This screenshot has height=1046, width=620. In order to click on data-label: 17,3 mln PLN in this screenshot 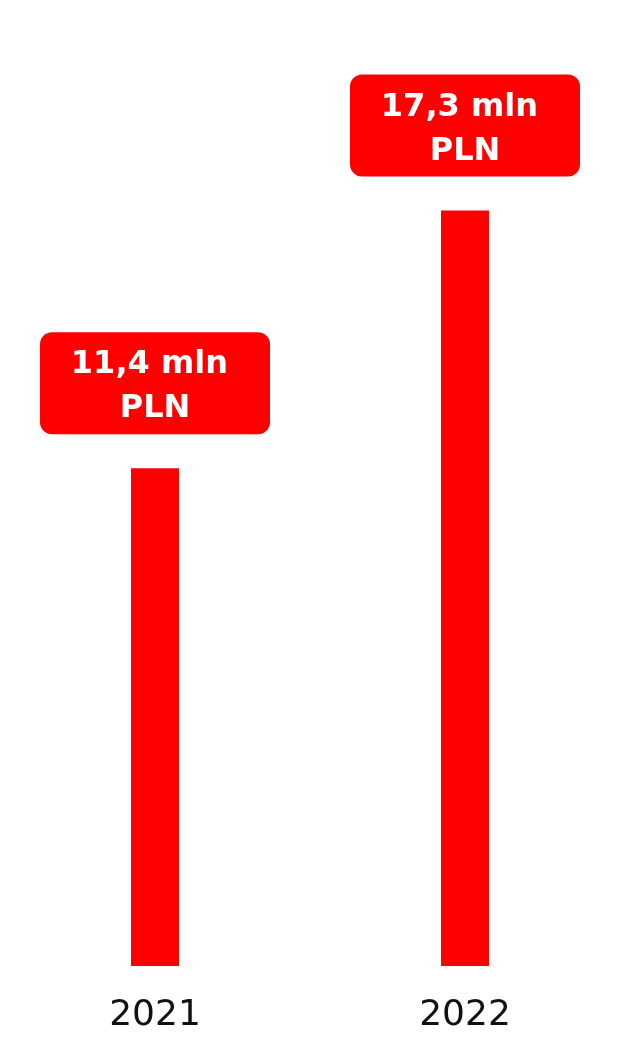, I will do `click(465, 126)`.